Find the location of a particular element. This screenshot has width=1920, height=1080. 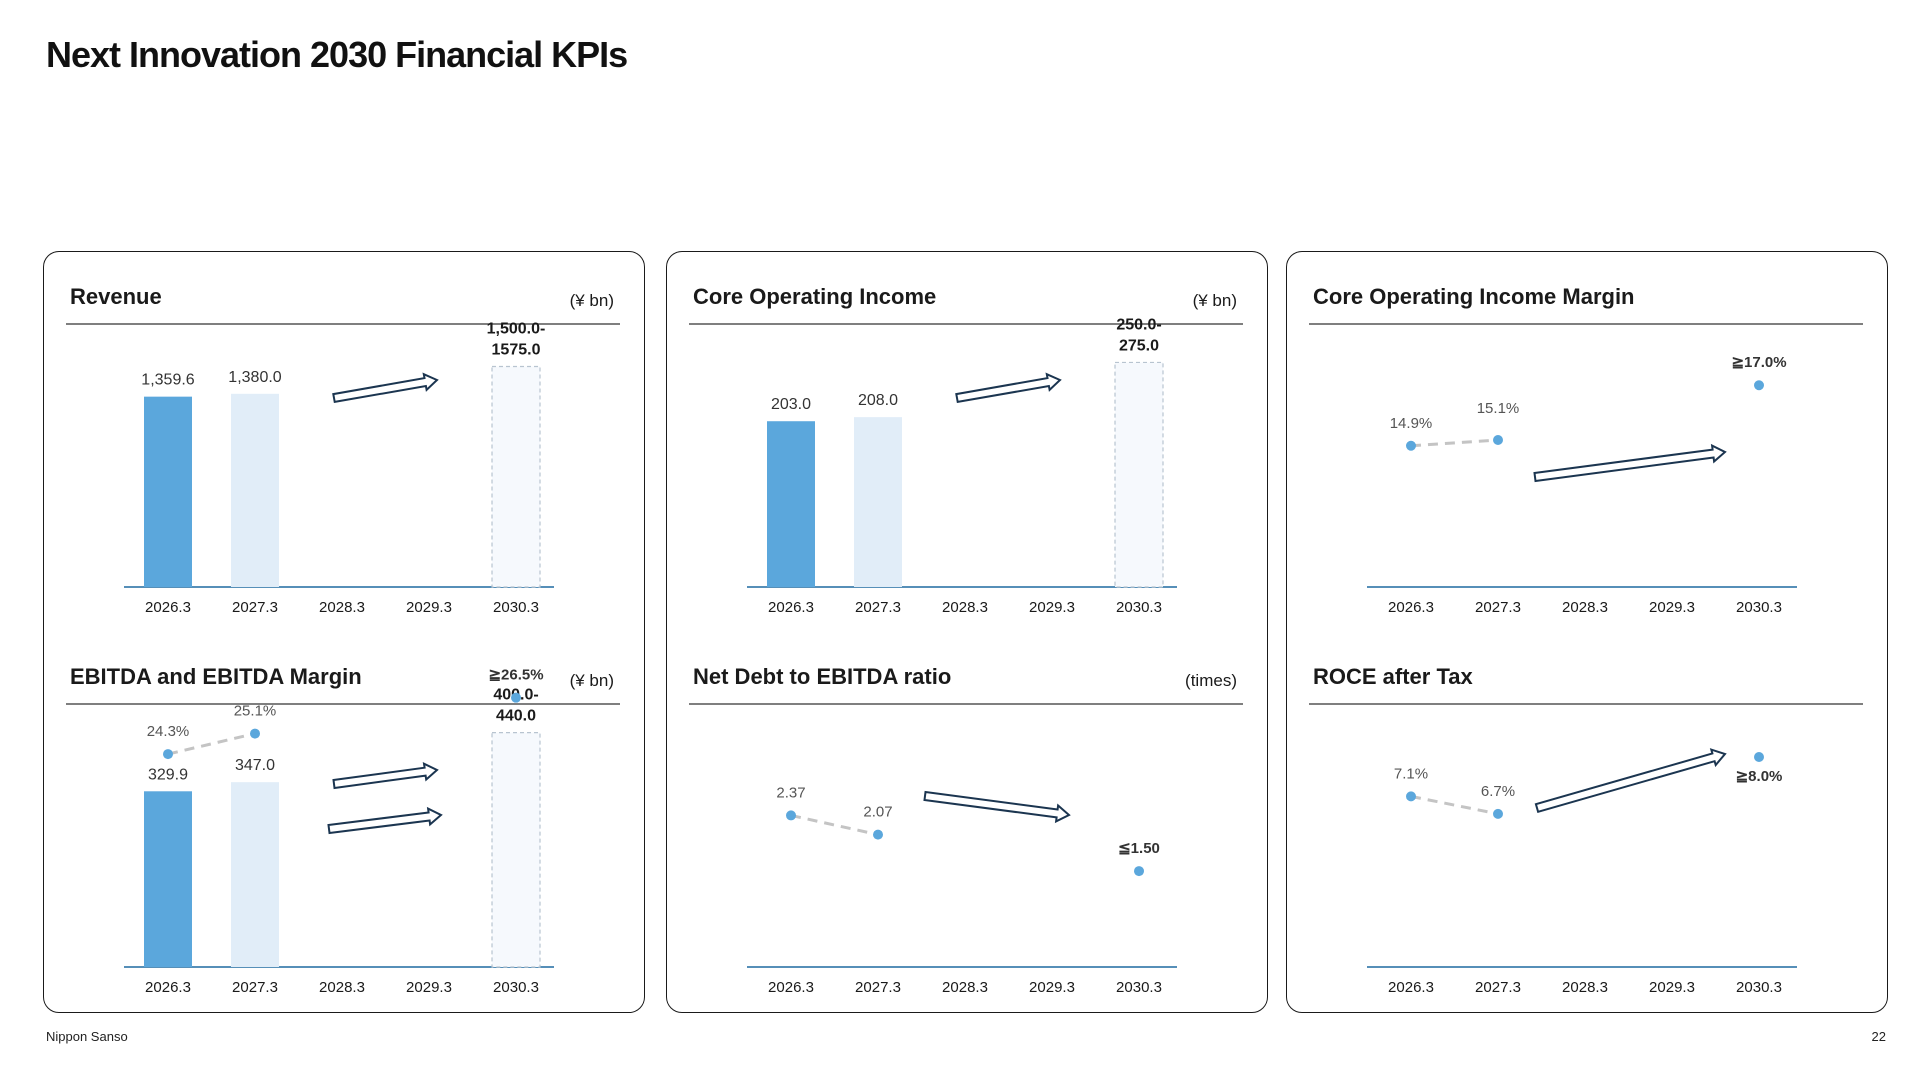

trend-arrow-margin is located at coordinates (385, 775).